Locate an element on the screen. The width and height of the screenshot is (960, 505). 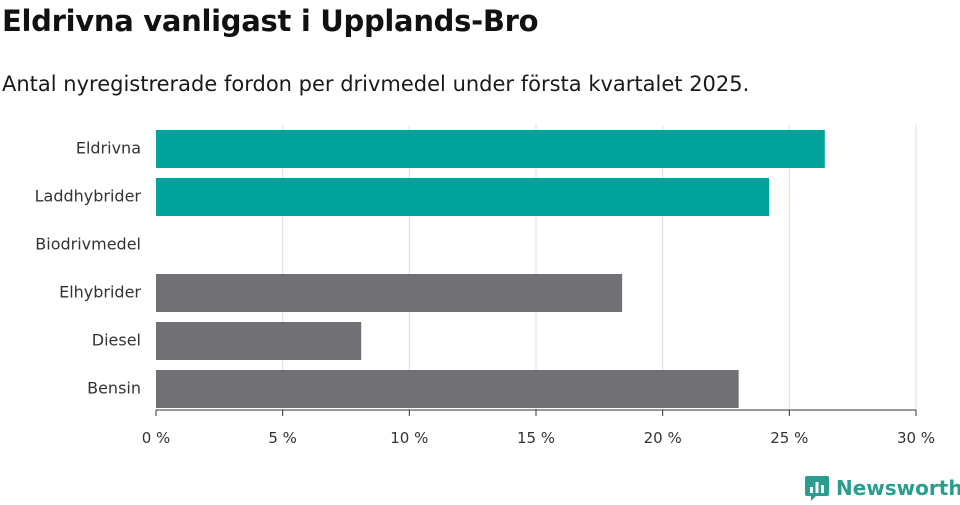
x-tick-label: 30 % is located at coordinates (916, 438).